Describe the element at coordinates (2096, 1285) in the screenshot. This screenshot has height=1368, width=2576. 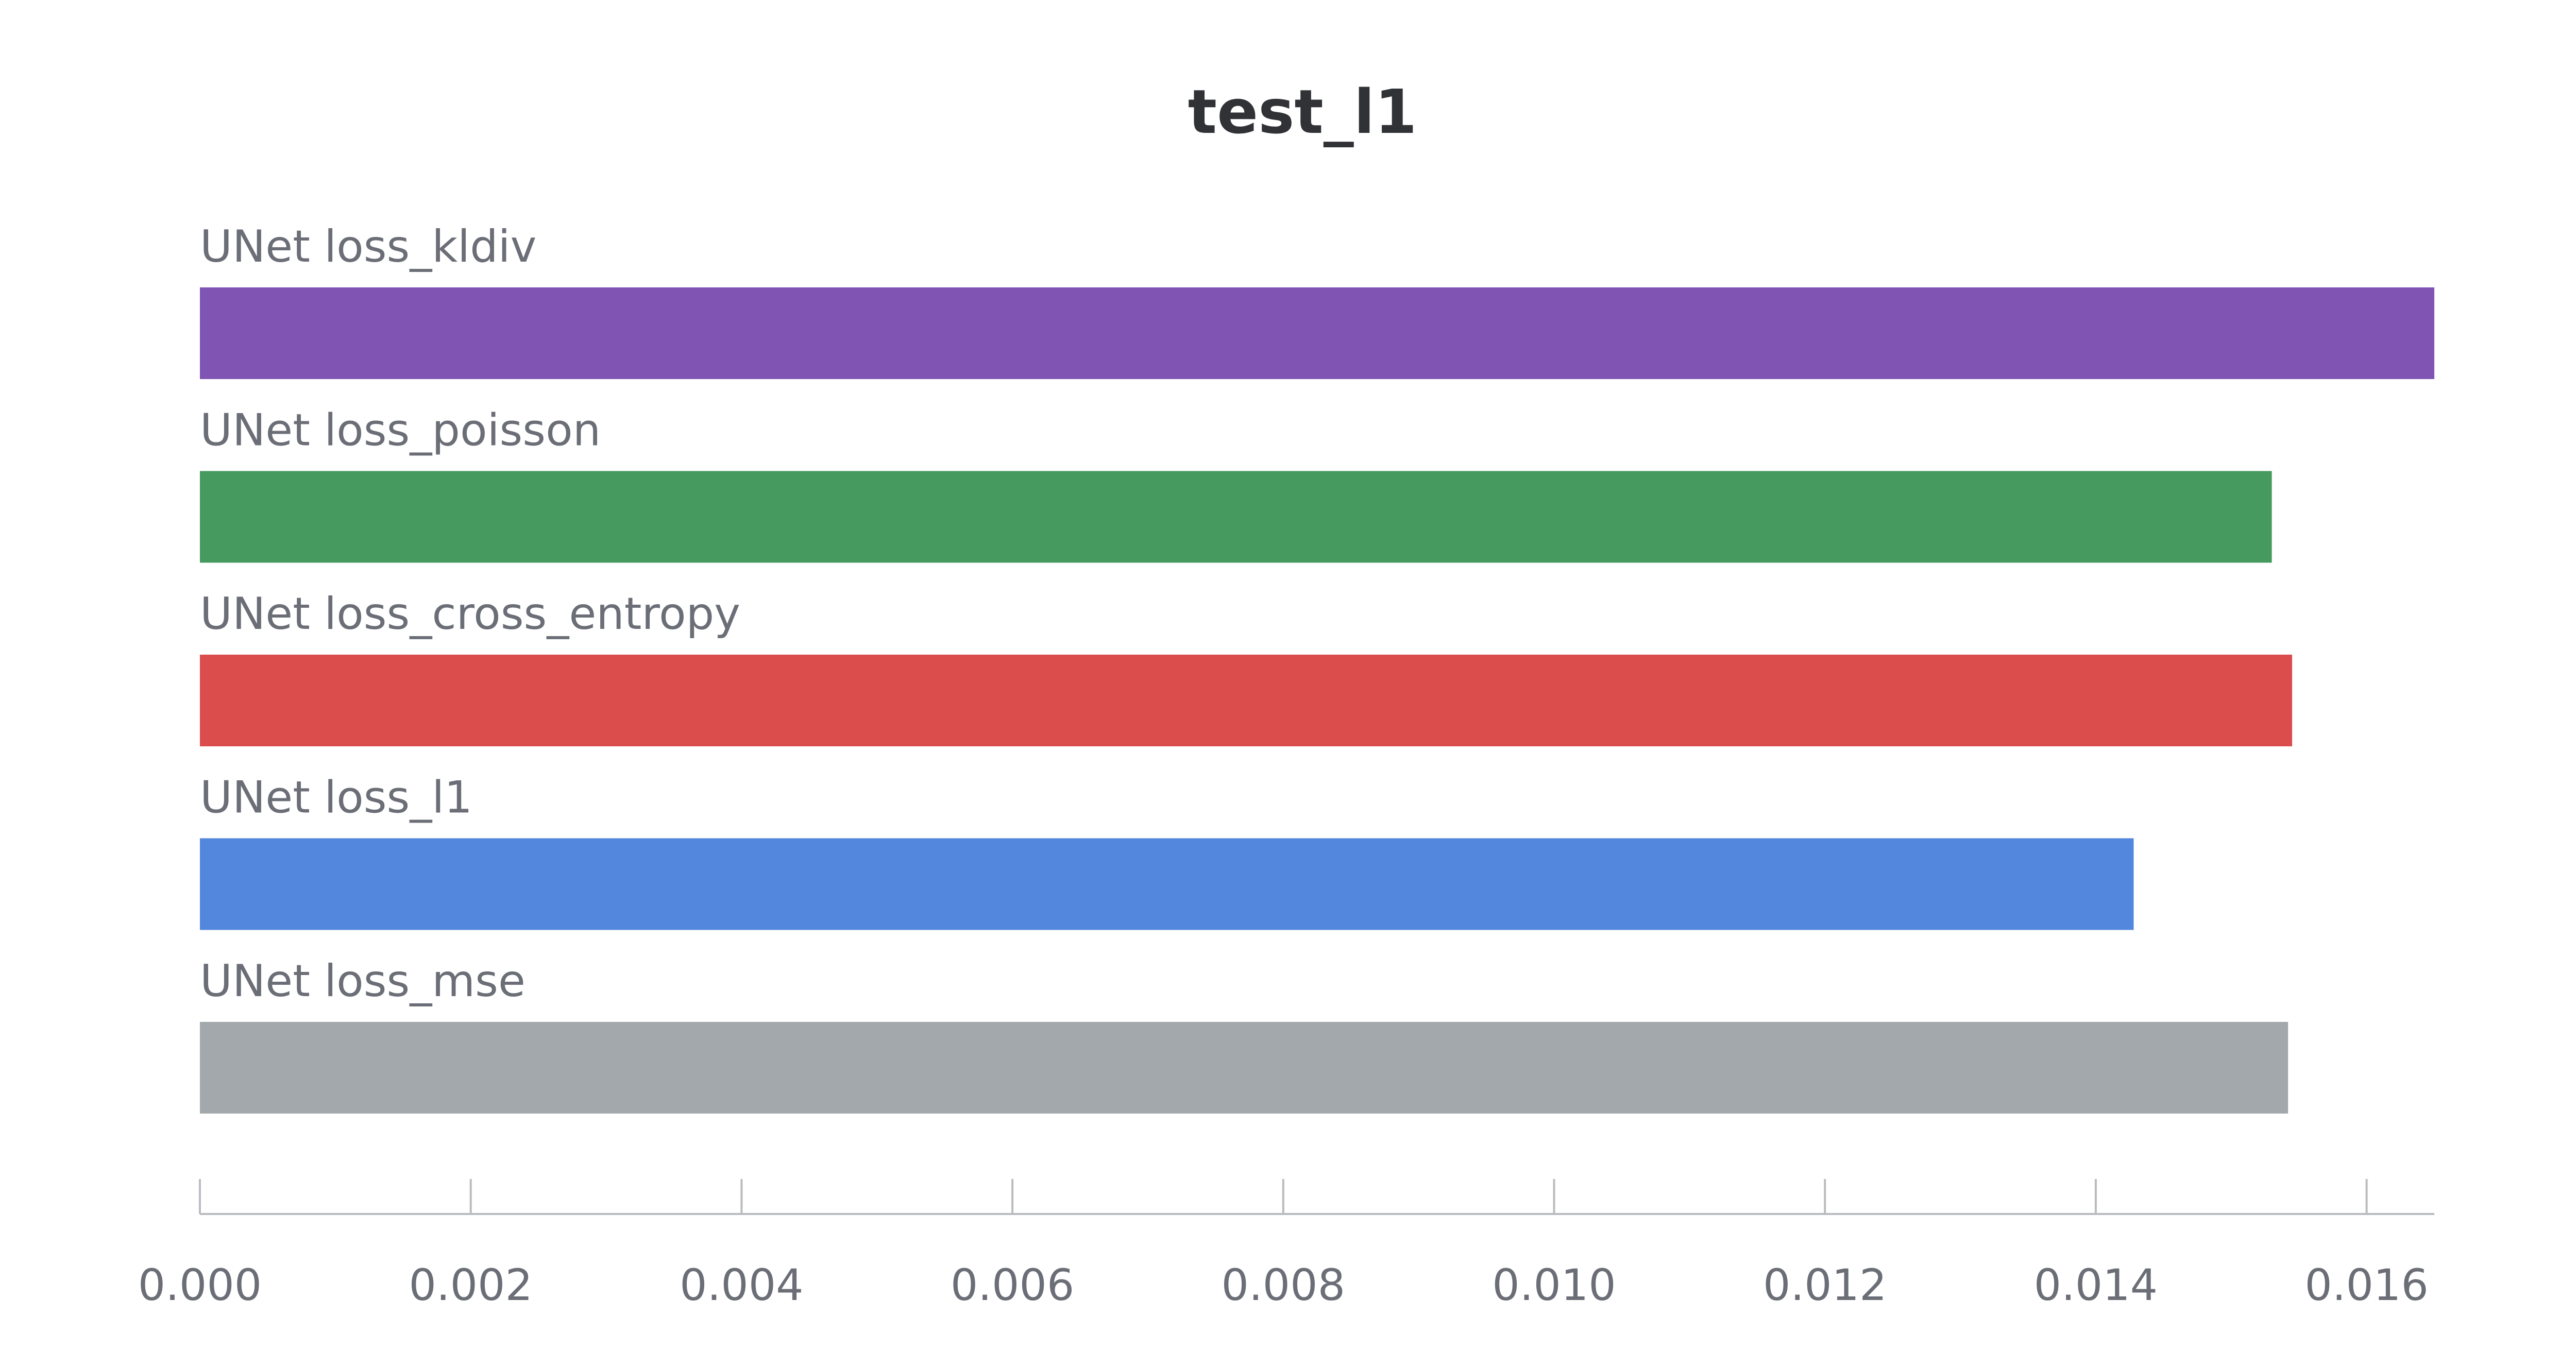
I see `x-tick-label: 0.014` at that location.